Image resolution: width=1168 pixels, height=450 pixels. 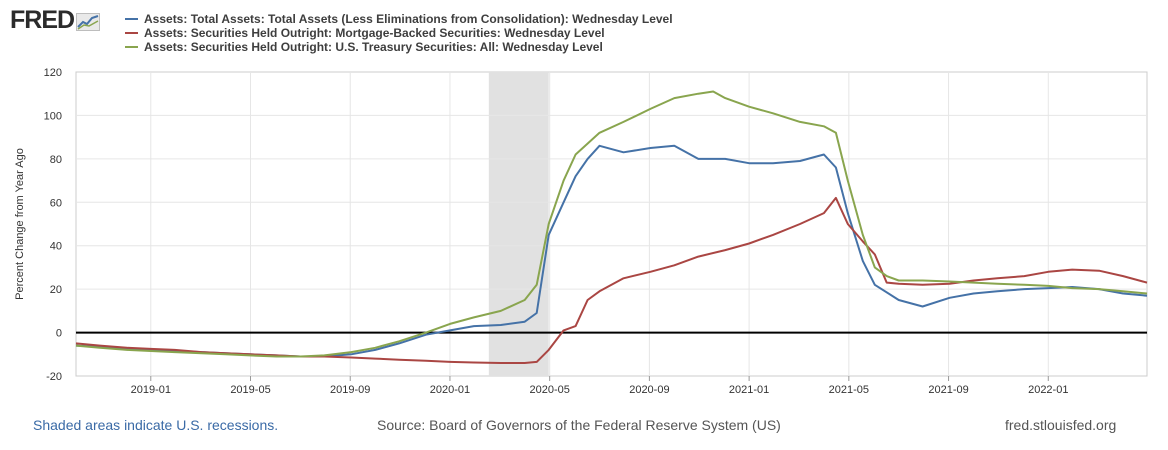 What do you see at coordinates (131, 47) in the screenshot?
I see `legend-swatch-treasury` at bounding box center [131, 47].